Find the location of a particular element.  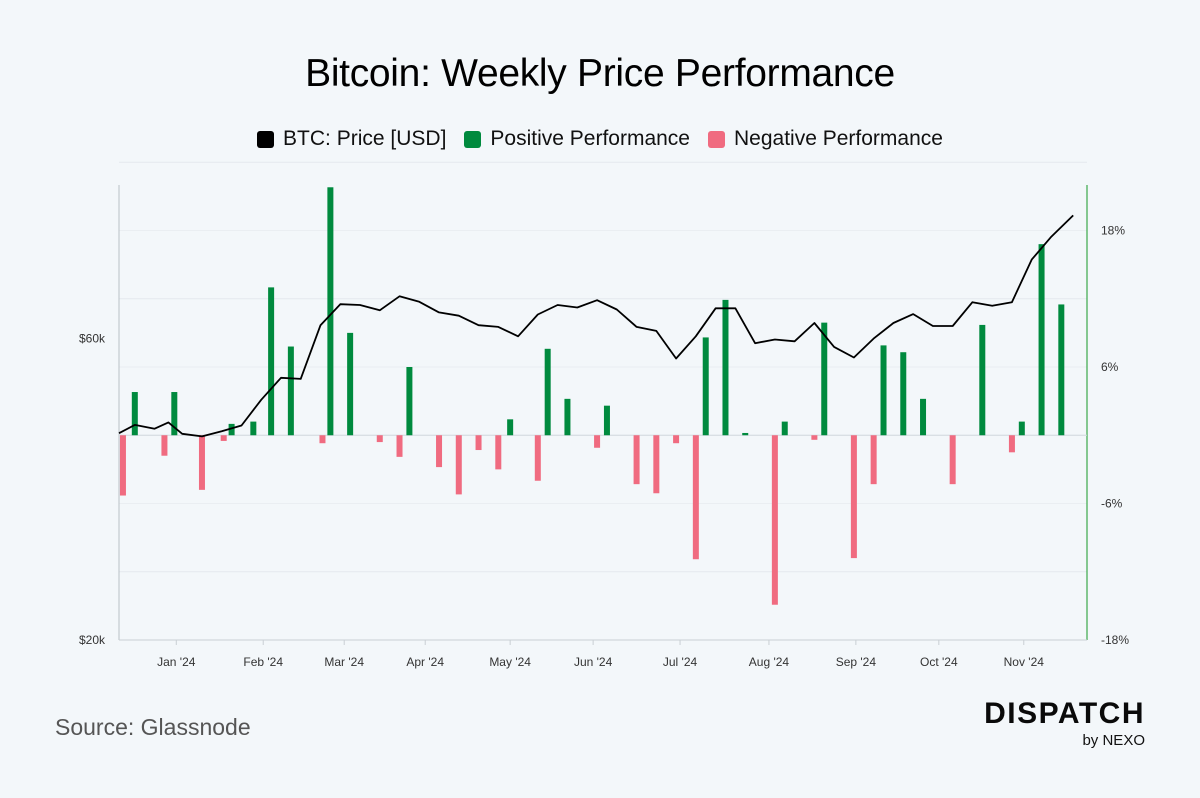

x-tick-label: May '24 is located at coordinates (510, 662).